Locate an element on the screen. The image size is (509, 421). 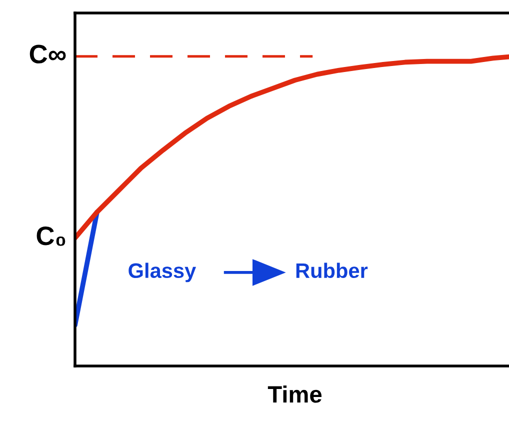
annotation: Glassy is located at coordinates (162, 272).